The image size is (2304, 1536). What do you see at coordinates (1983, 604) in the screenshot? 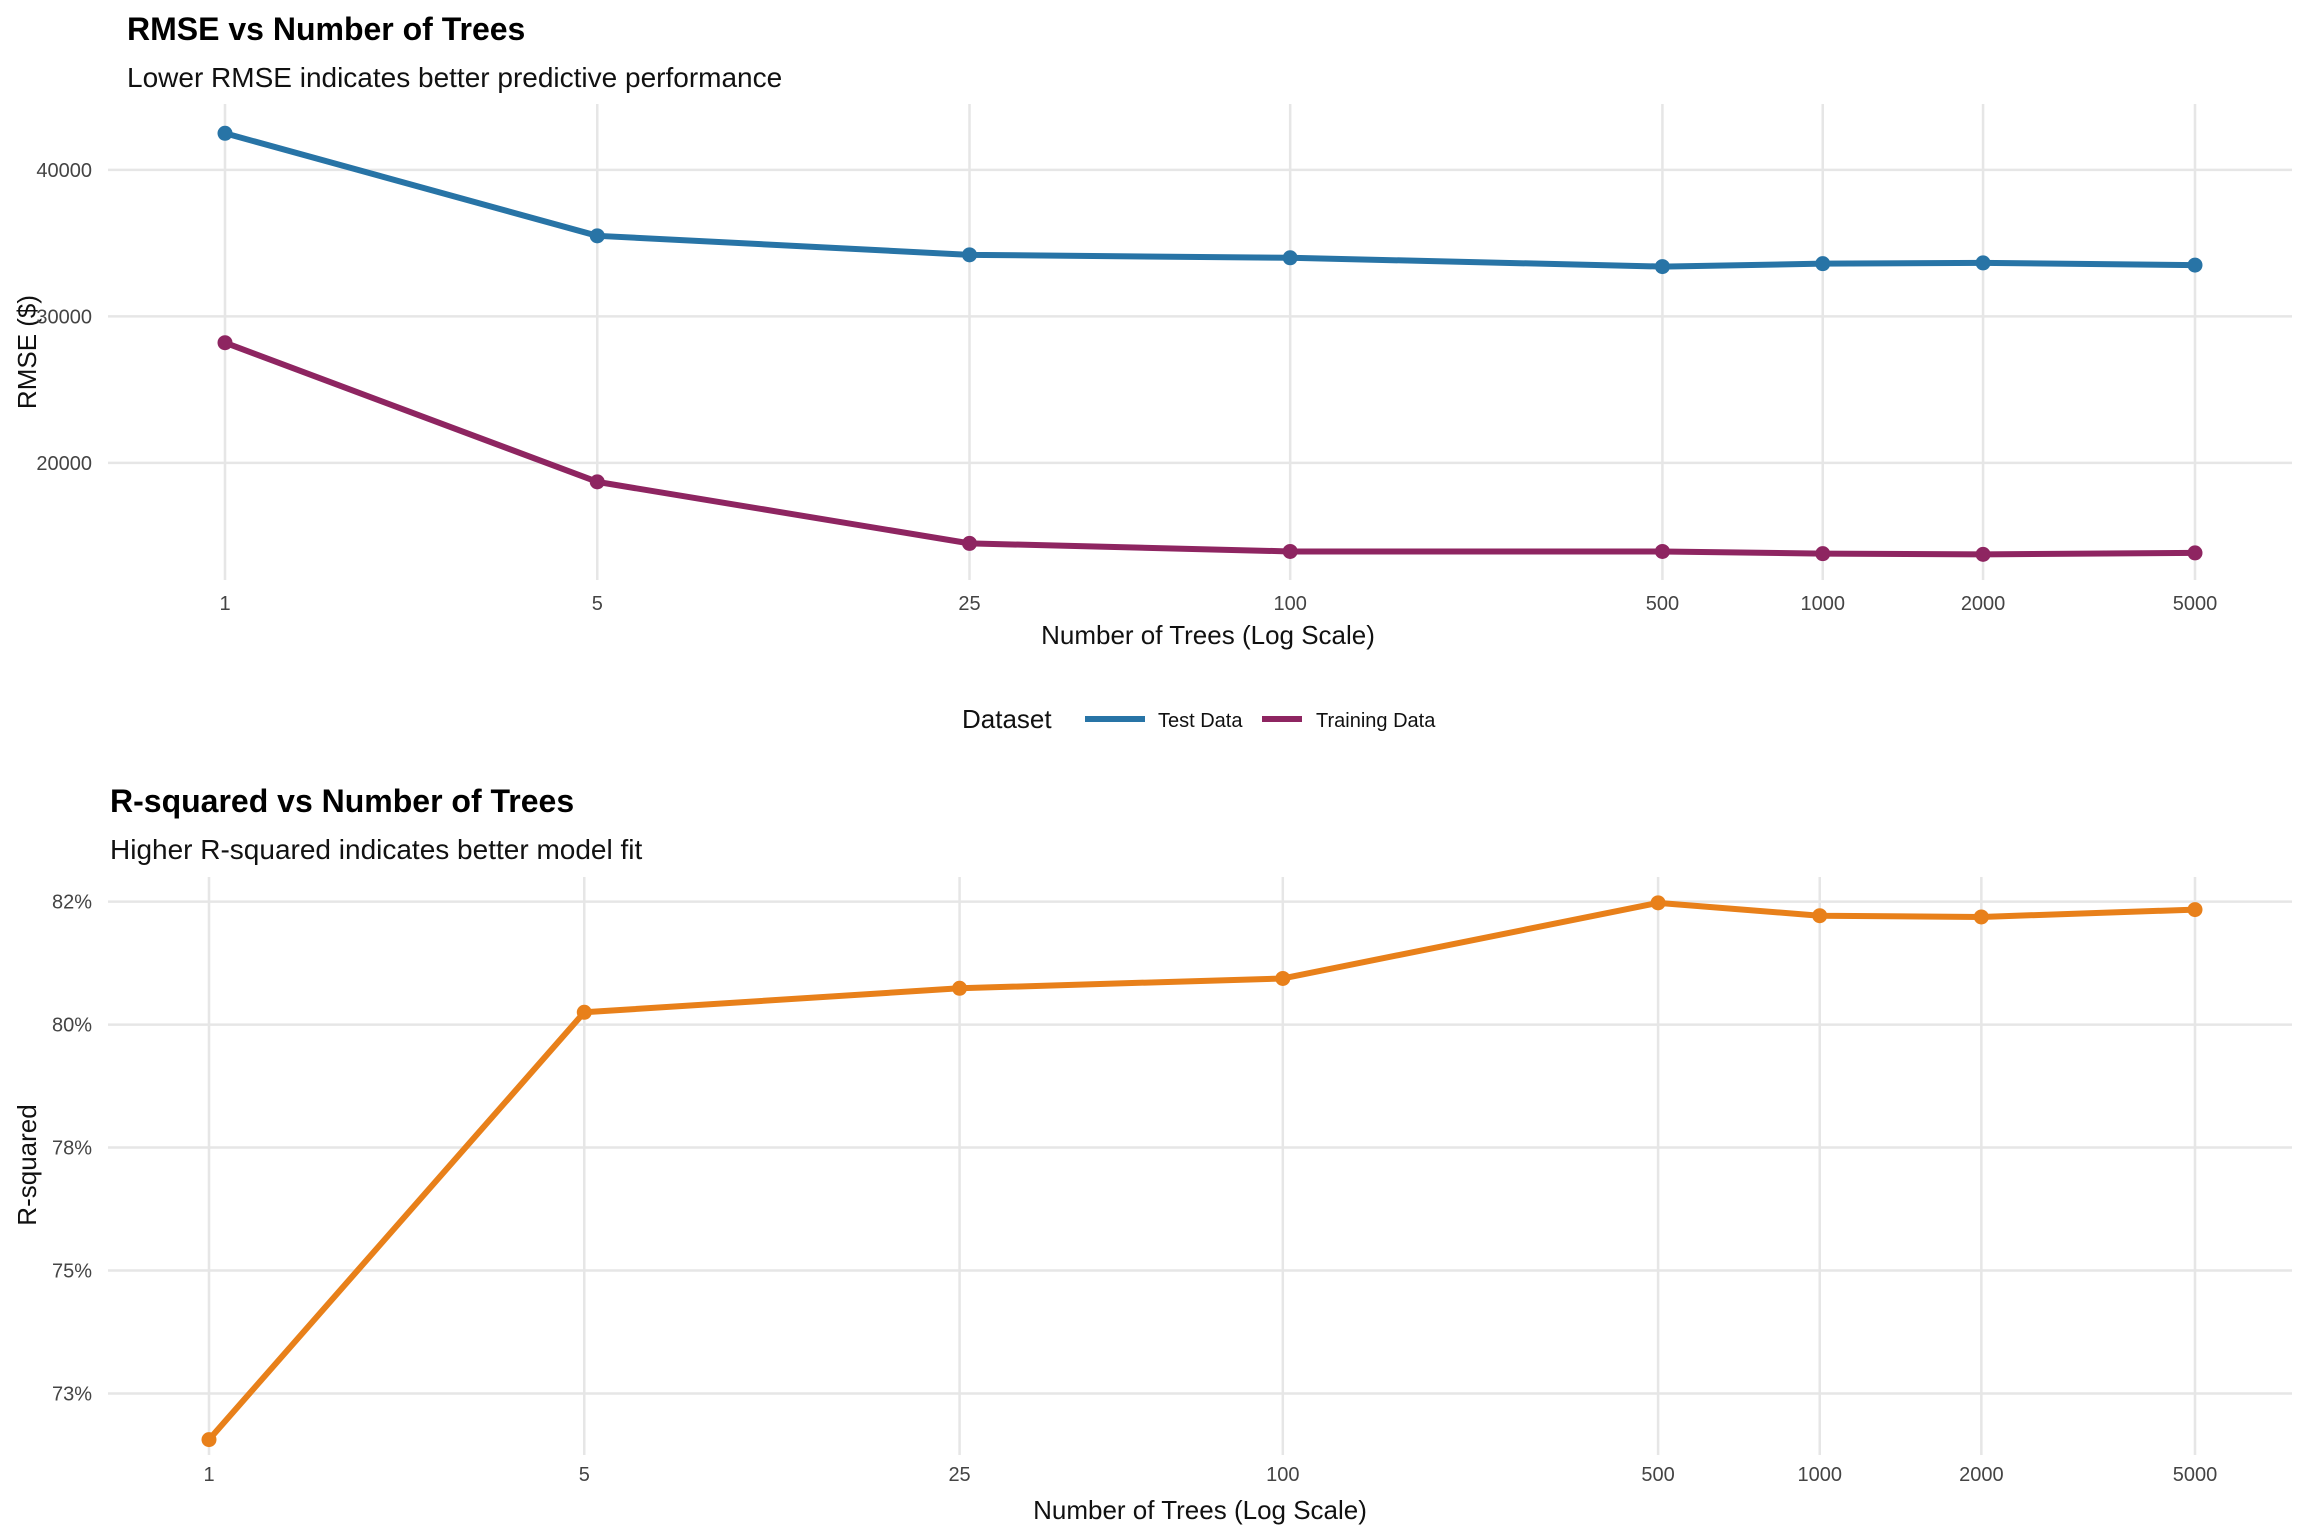
I see `rmse-x-tick-label: 2000` at bounding box center [1983, 604].